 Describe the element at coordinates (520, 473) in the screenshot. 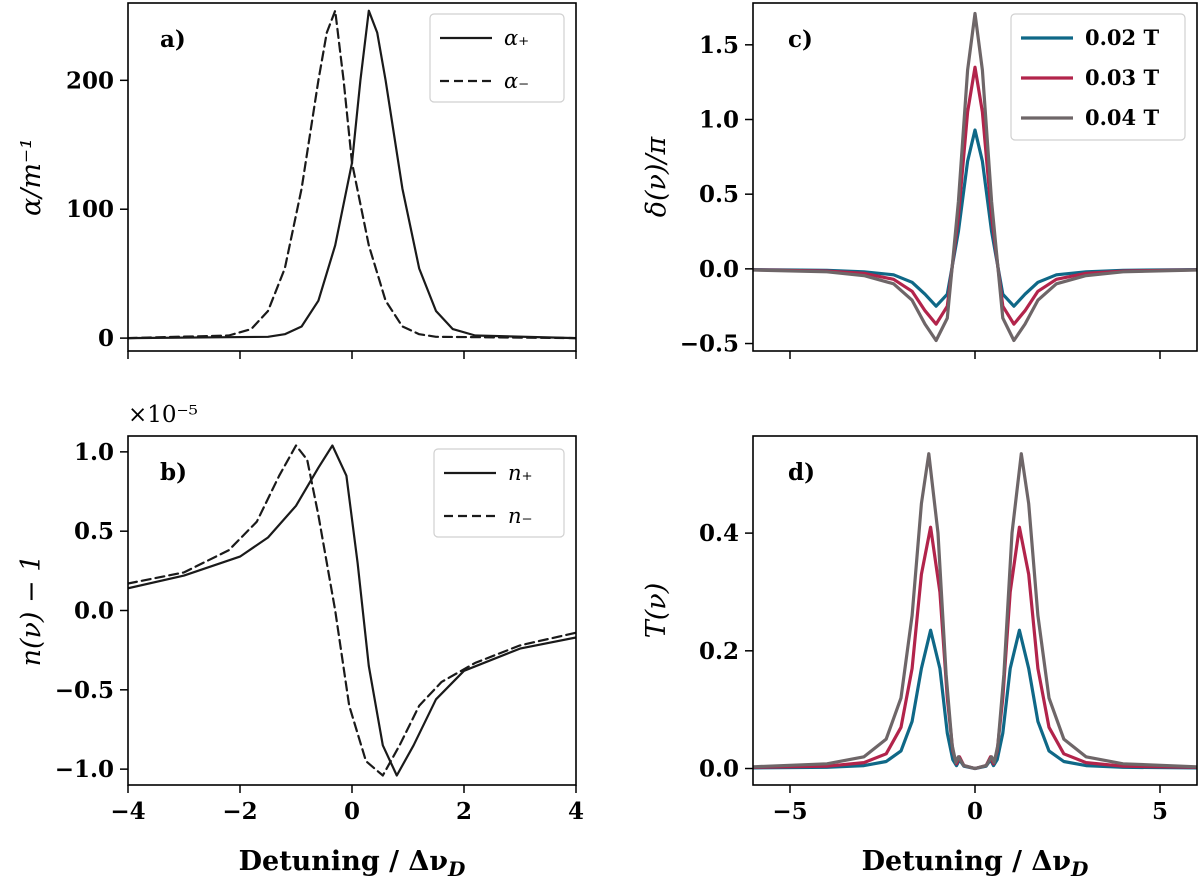

I see `legend-label-b-0: n₊` at that location.